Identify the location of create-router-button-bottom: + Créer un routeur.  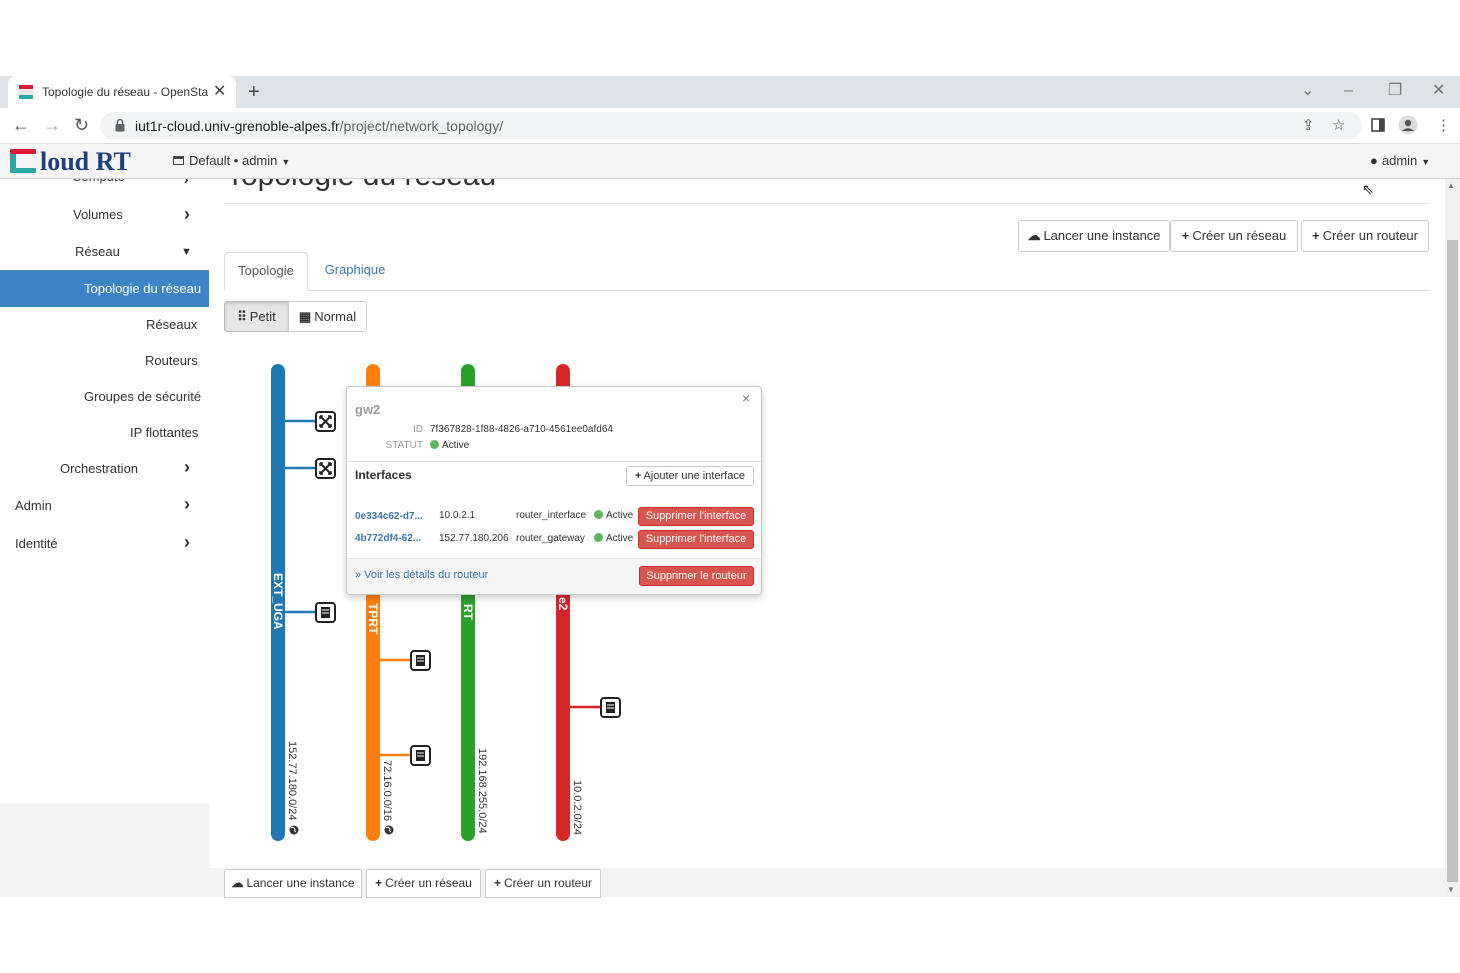
(543, 883).